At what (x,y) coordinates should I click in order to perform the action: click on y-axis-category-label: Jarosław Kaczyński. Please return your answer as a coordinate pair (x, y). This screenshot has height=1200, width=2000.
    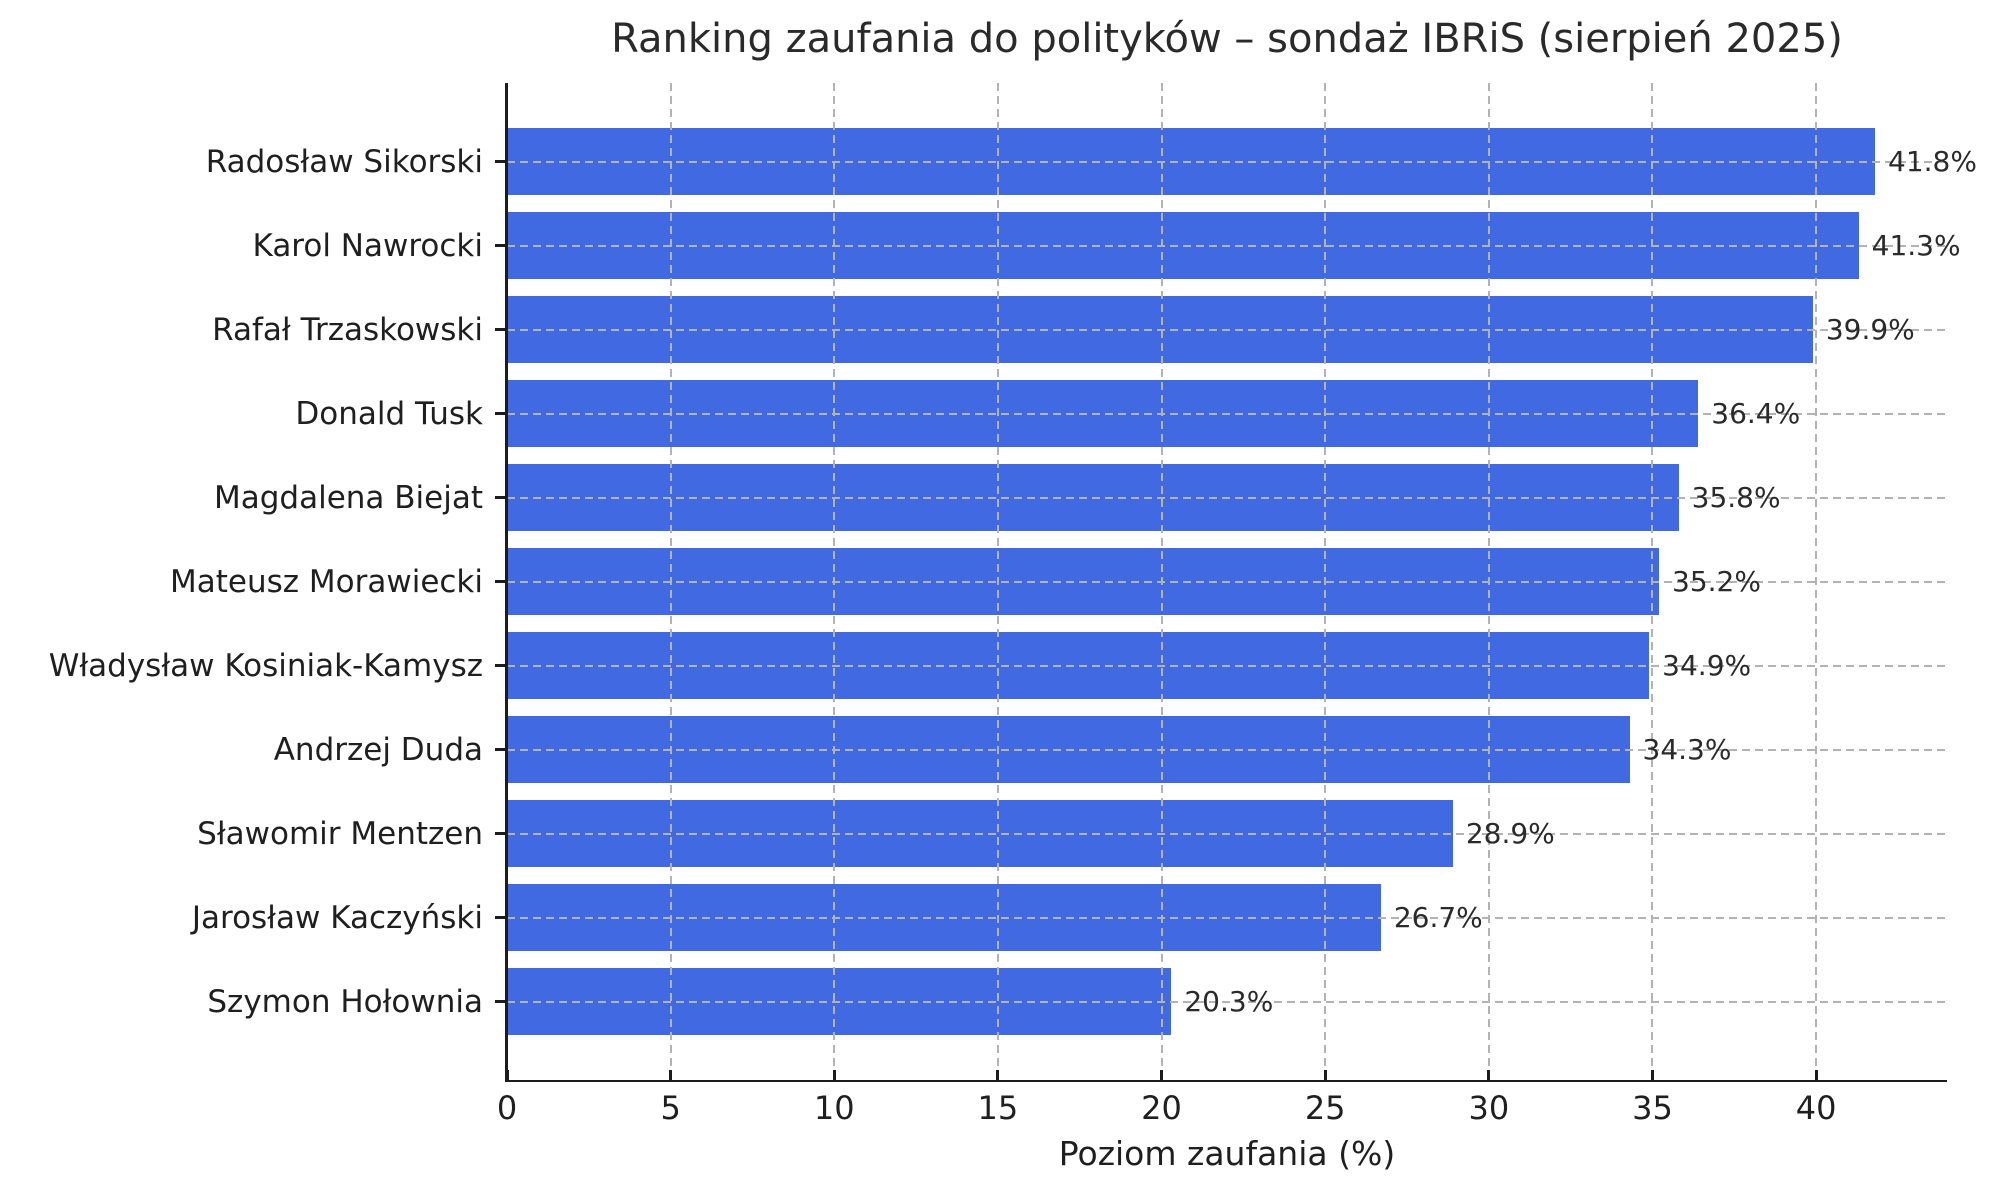
    Looking at the image, I should click on (337, 917).